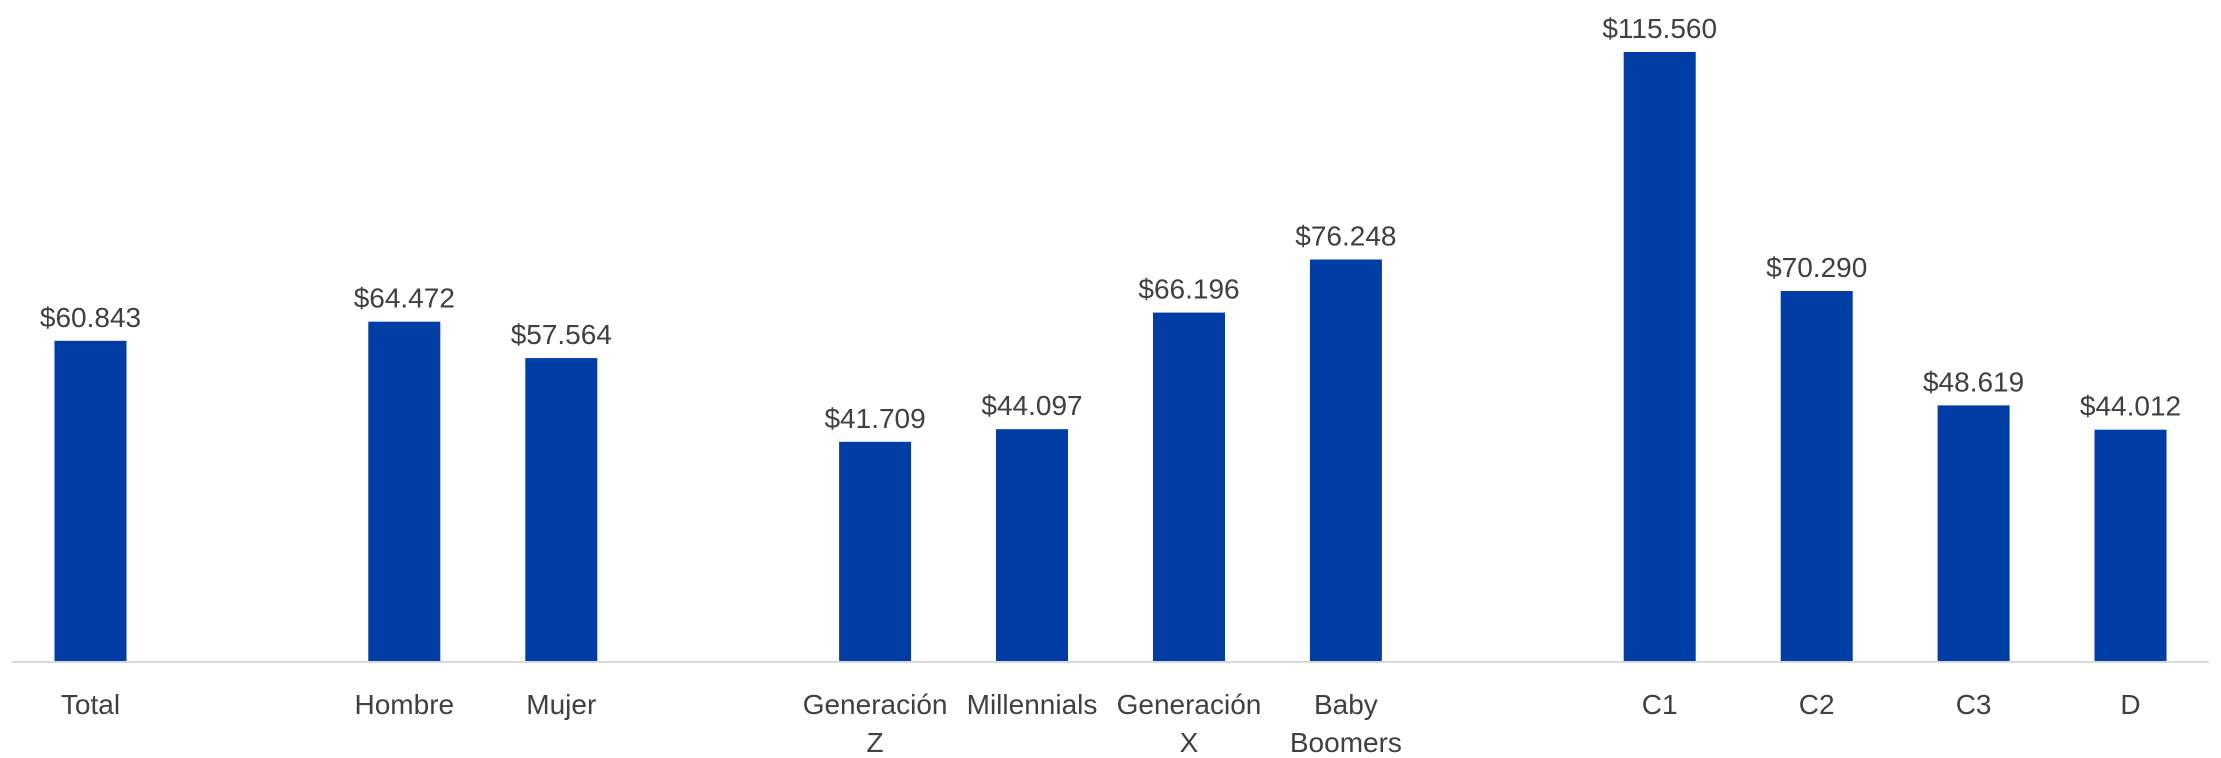  Describe the element at coordinates (1032, 545) in the screenshot. I see `bar-millennials` at that location.